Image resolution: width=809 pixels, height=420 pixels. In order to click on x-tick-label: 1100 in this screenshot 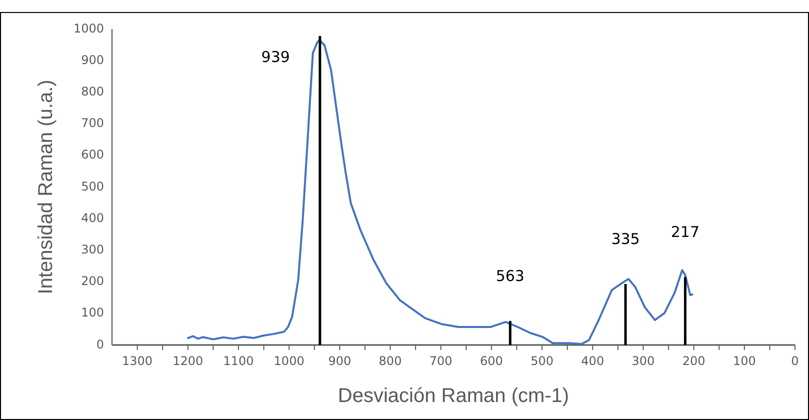, I will do `click(238, 361)`.